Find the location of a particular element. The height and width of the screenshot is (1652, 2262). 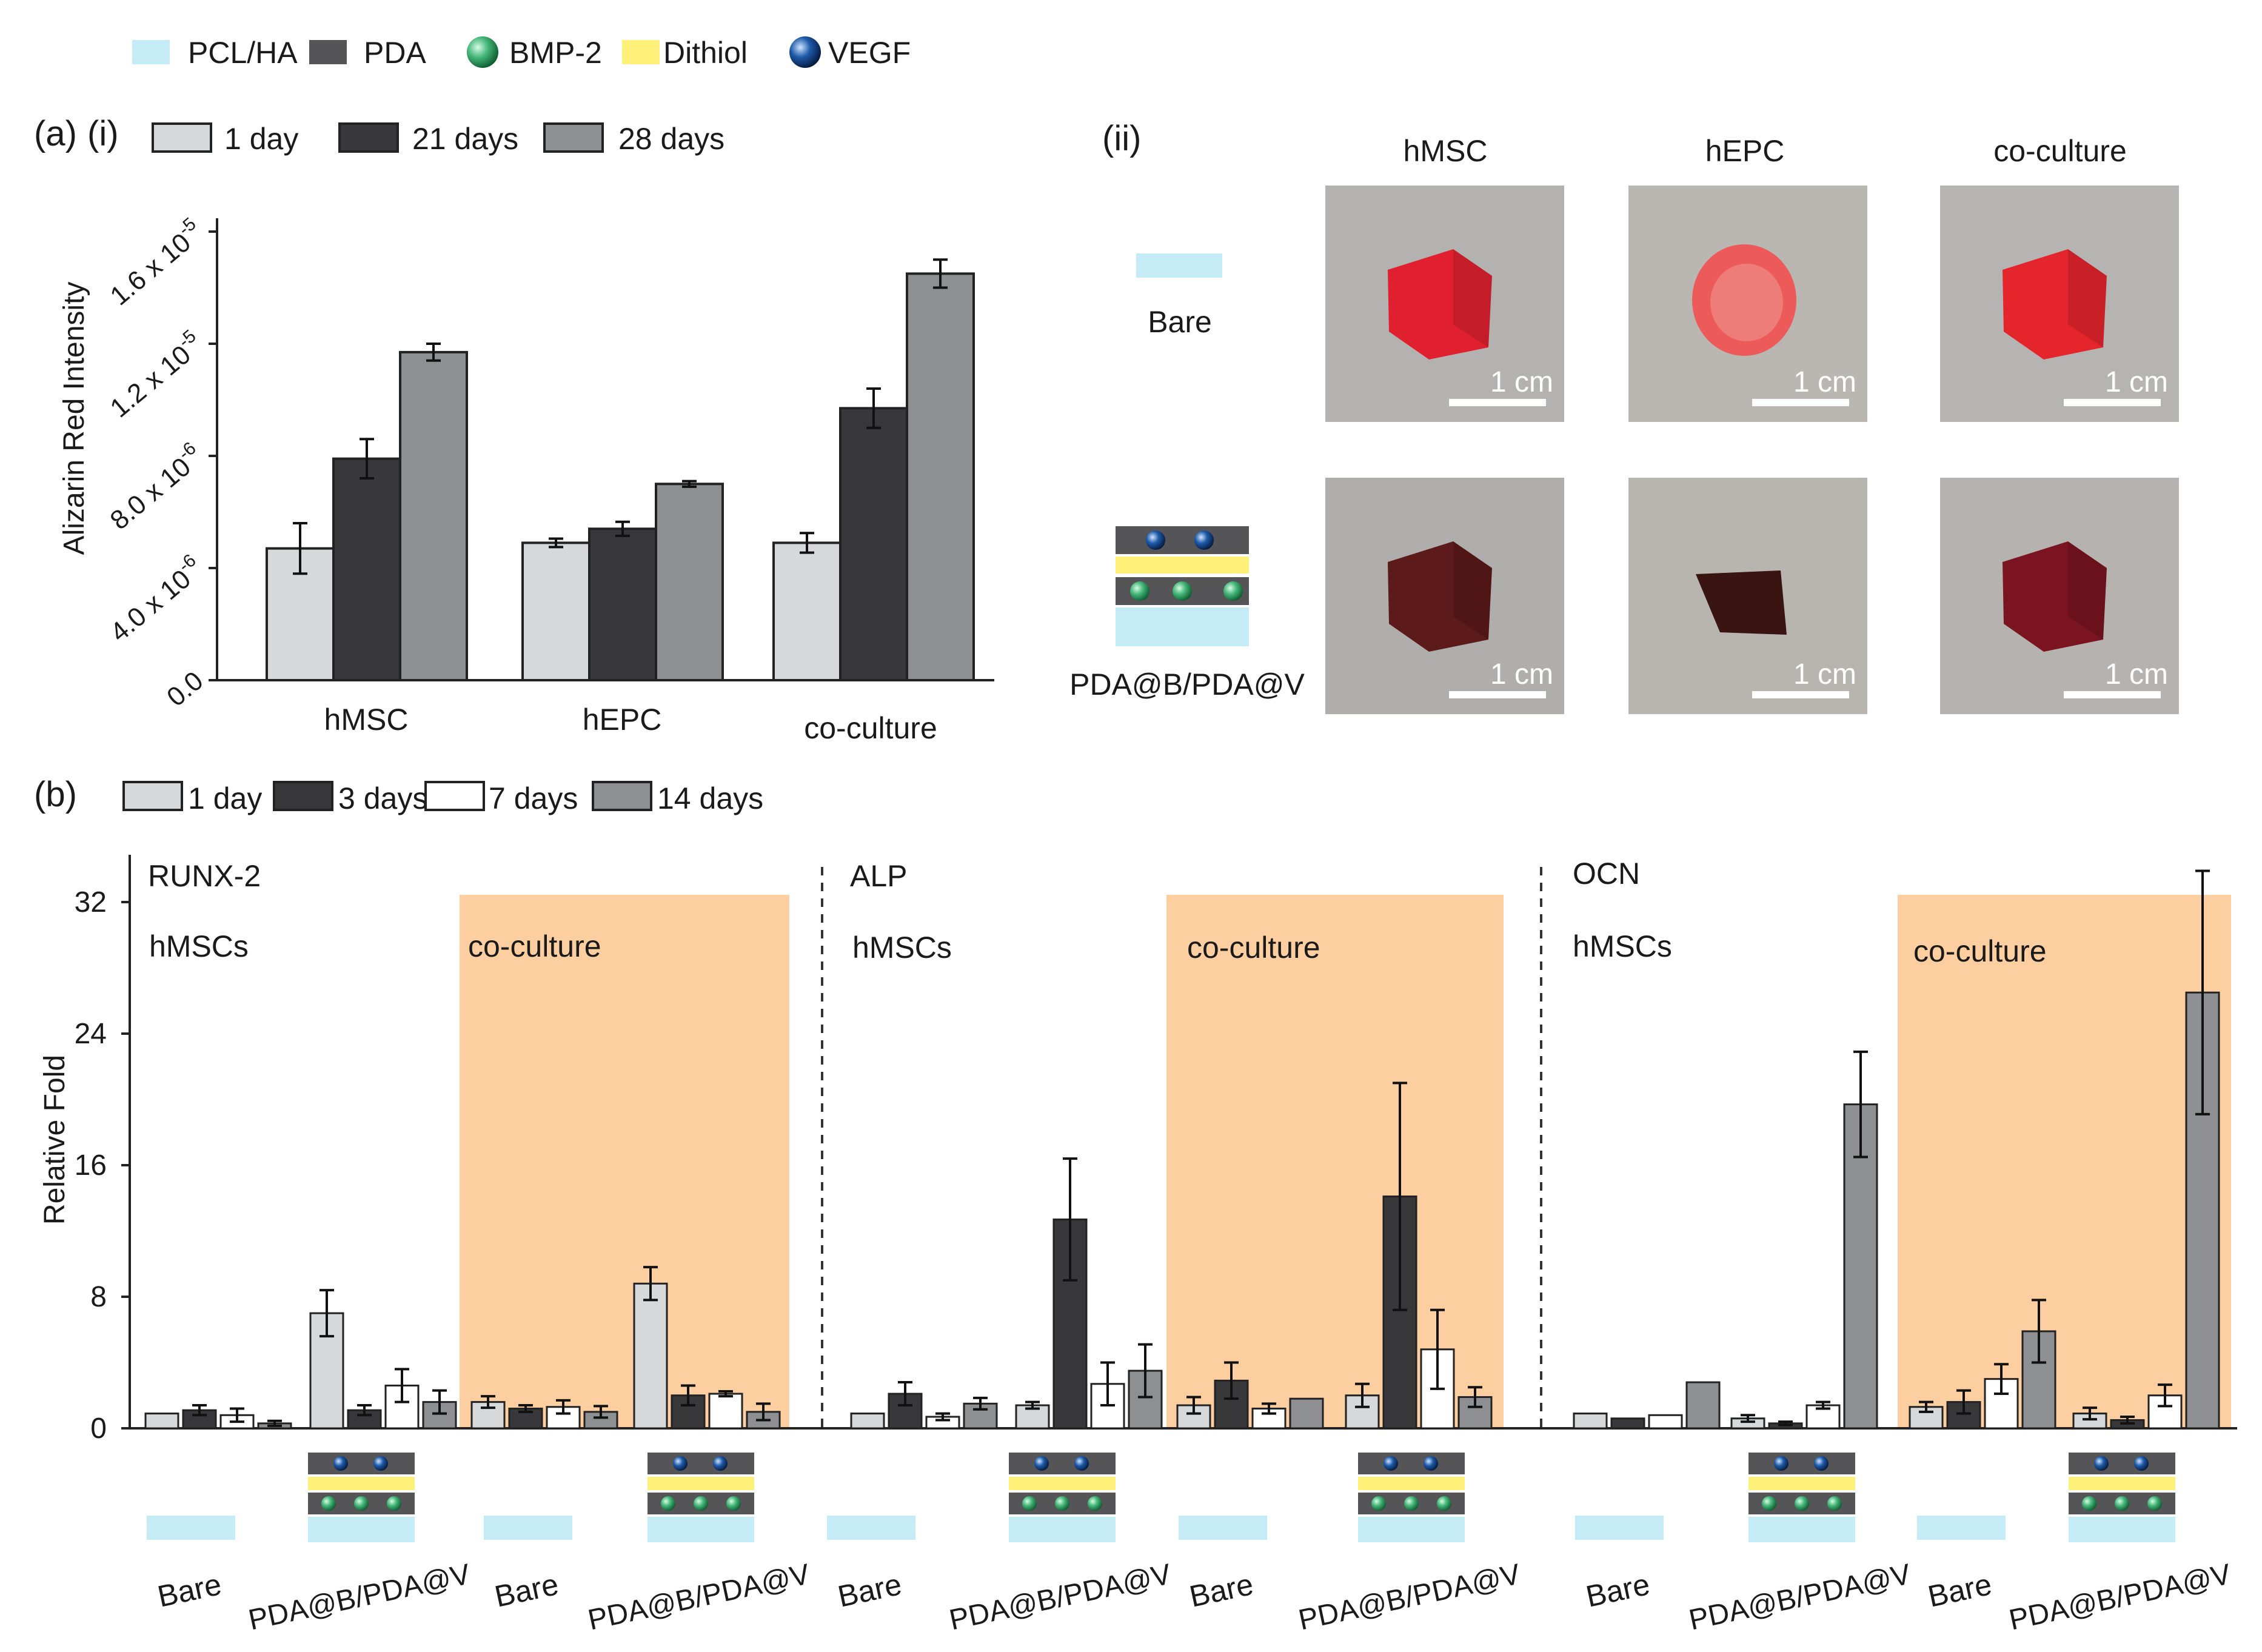

bar-alp-co-culture-bare-7-days is located at coordinates (1269, 1418).